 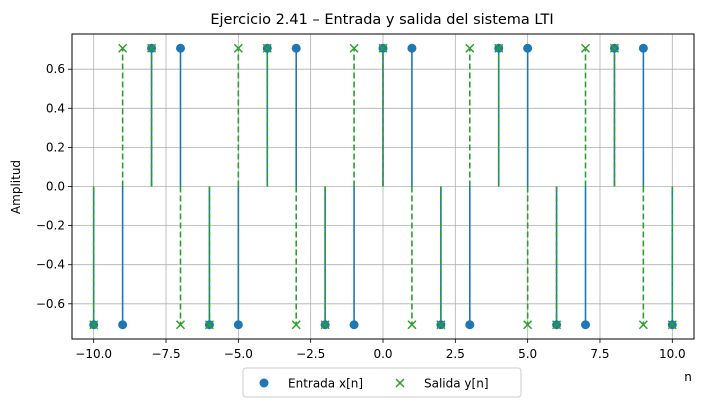 I want to click on x-axis-ticks: −10.0 −7.5 −5.0 −2.5 0.0 2.5 5.0 7.5 10.0, so click(x=380, y=350).